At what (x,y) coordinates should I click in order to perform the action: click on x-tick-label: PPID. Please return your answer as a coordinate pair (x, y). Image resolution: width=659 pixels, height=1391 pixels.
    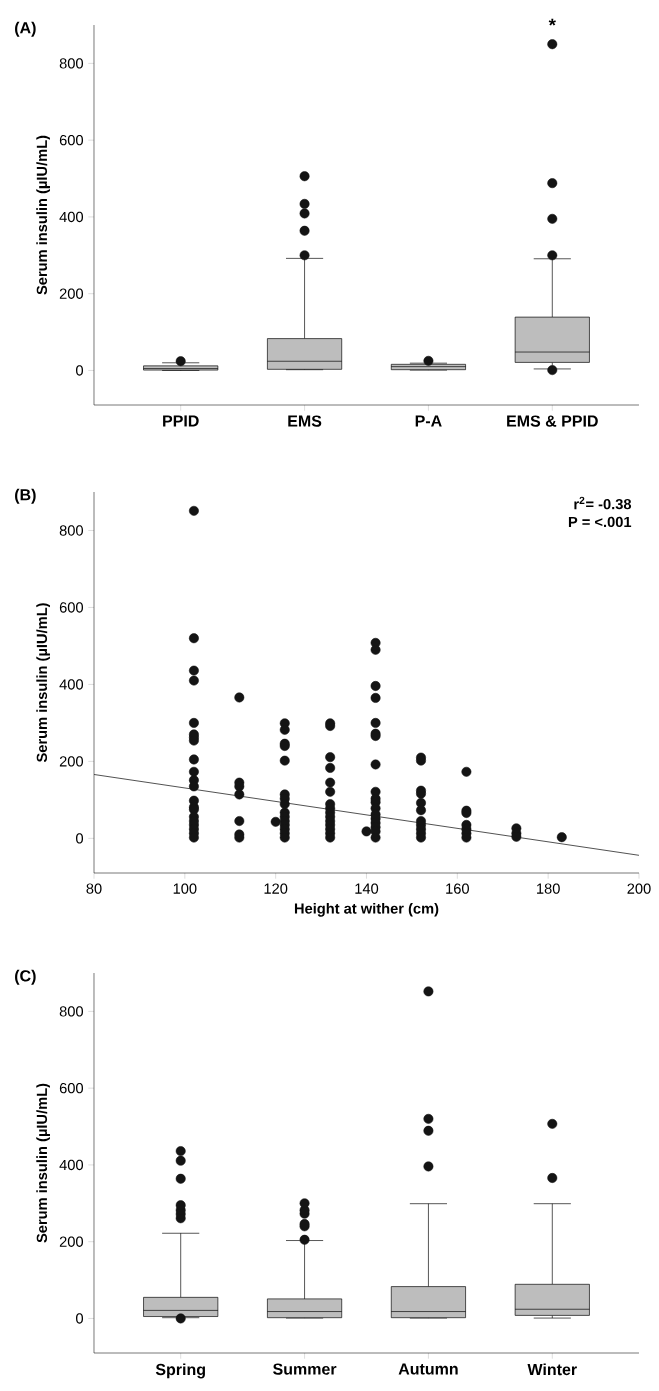
    Looking at the image, I should click on (181, 421).